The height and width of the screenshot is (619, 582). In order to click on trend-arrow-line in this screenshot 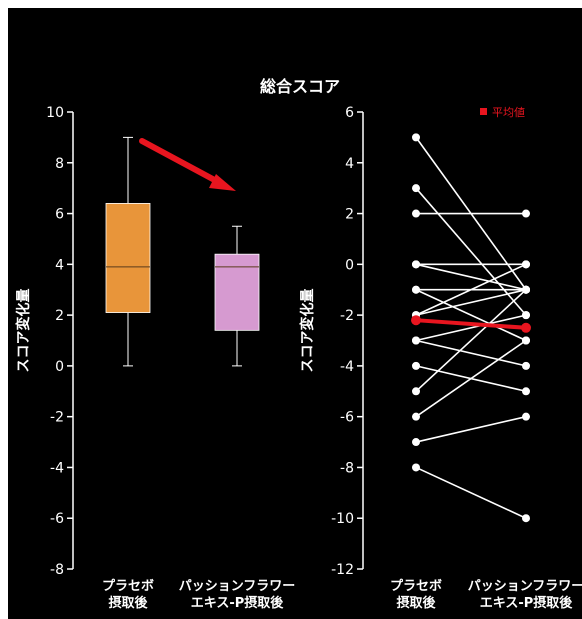, I will do `click(182, 162)`.